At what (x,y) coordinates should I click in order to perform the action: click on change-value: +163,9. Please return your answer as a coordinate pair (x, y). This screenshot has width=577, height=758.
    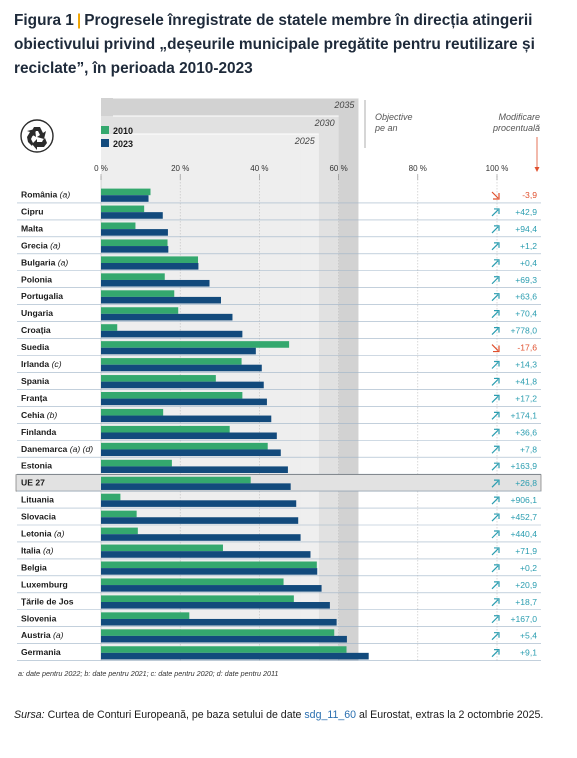
    Looking at the image, I should click on (523, 466).